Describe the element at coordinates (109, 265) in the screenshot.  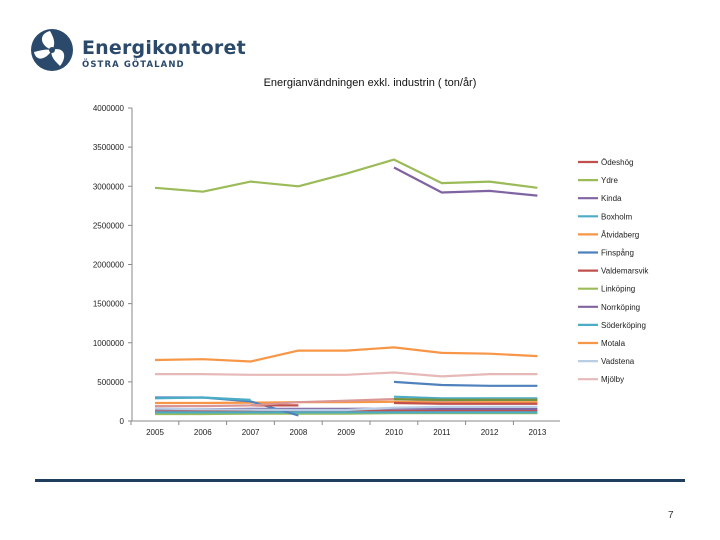
I see `y-tick-label: 2000000` at that location.